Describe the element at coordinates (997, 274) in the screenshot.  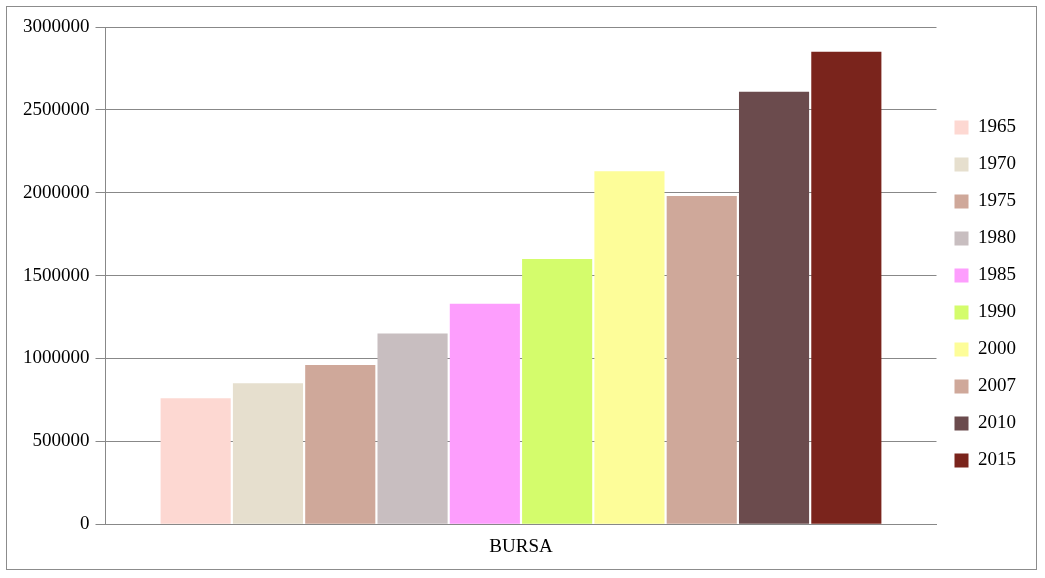
I see `legend-label: 1985` at that location.